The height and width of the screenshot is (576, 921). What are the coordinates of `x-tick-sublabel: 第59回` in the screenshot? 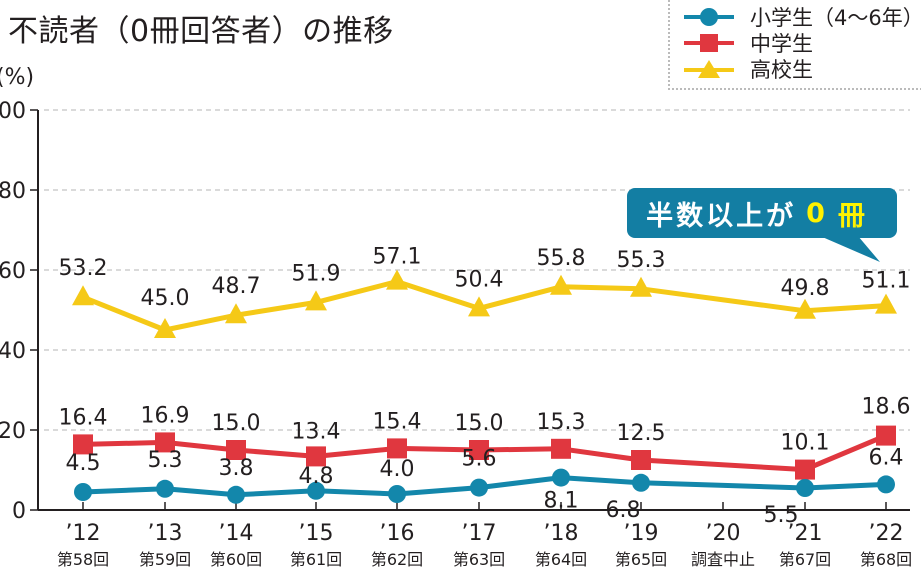 It's located at (165, 559).